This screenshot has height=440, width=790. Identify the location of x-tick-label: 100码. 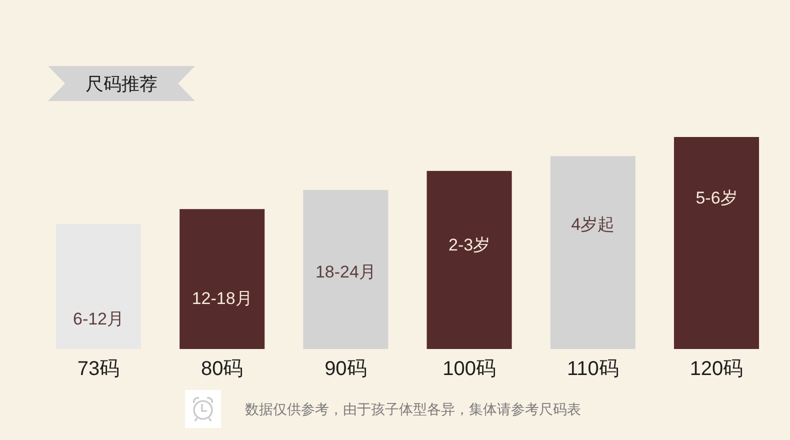
(469, 369).